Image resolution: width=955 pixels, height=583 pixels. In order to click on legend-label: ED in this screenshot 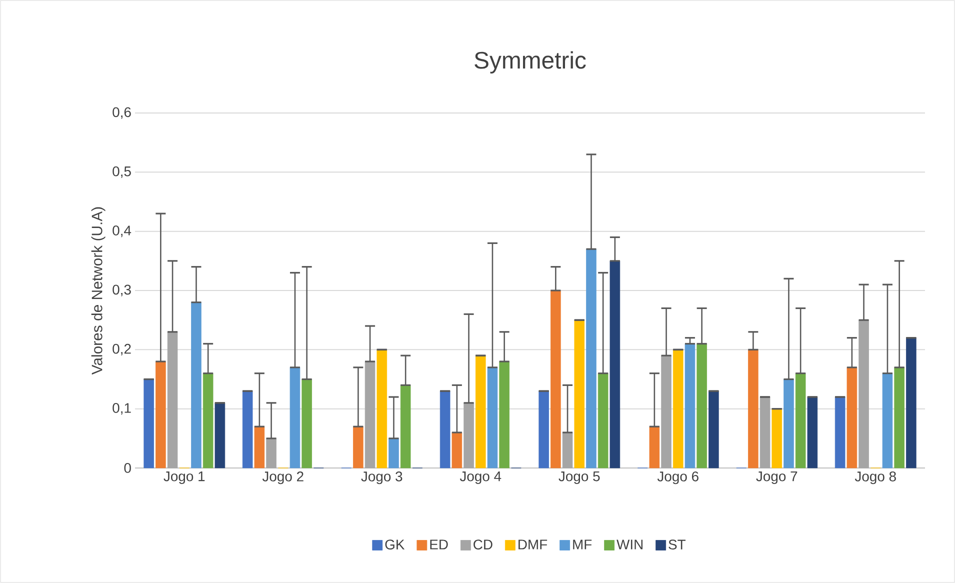, I will do `click(439, 545)`.